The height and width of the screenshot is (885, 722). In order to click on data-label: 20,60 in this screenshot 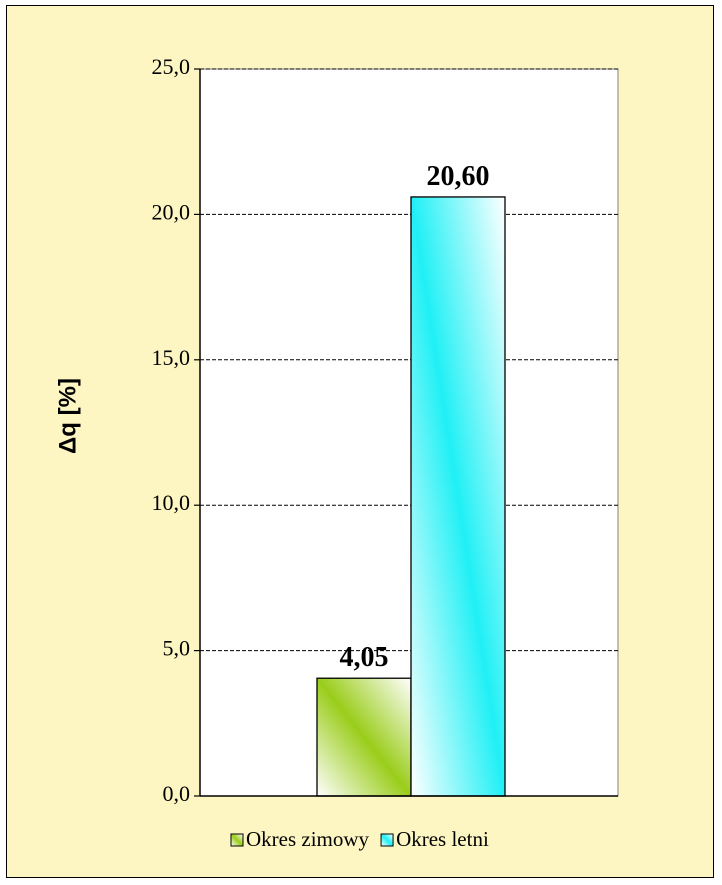, I will do `click(458, 176)`.